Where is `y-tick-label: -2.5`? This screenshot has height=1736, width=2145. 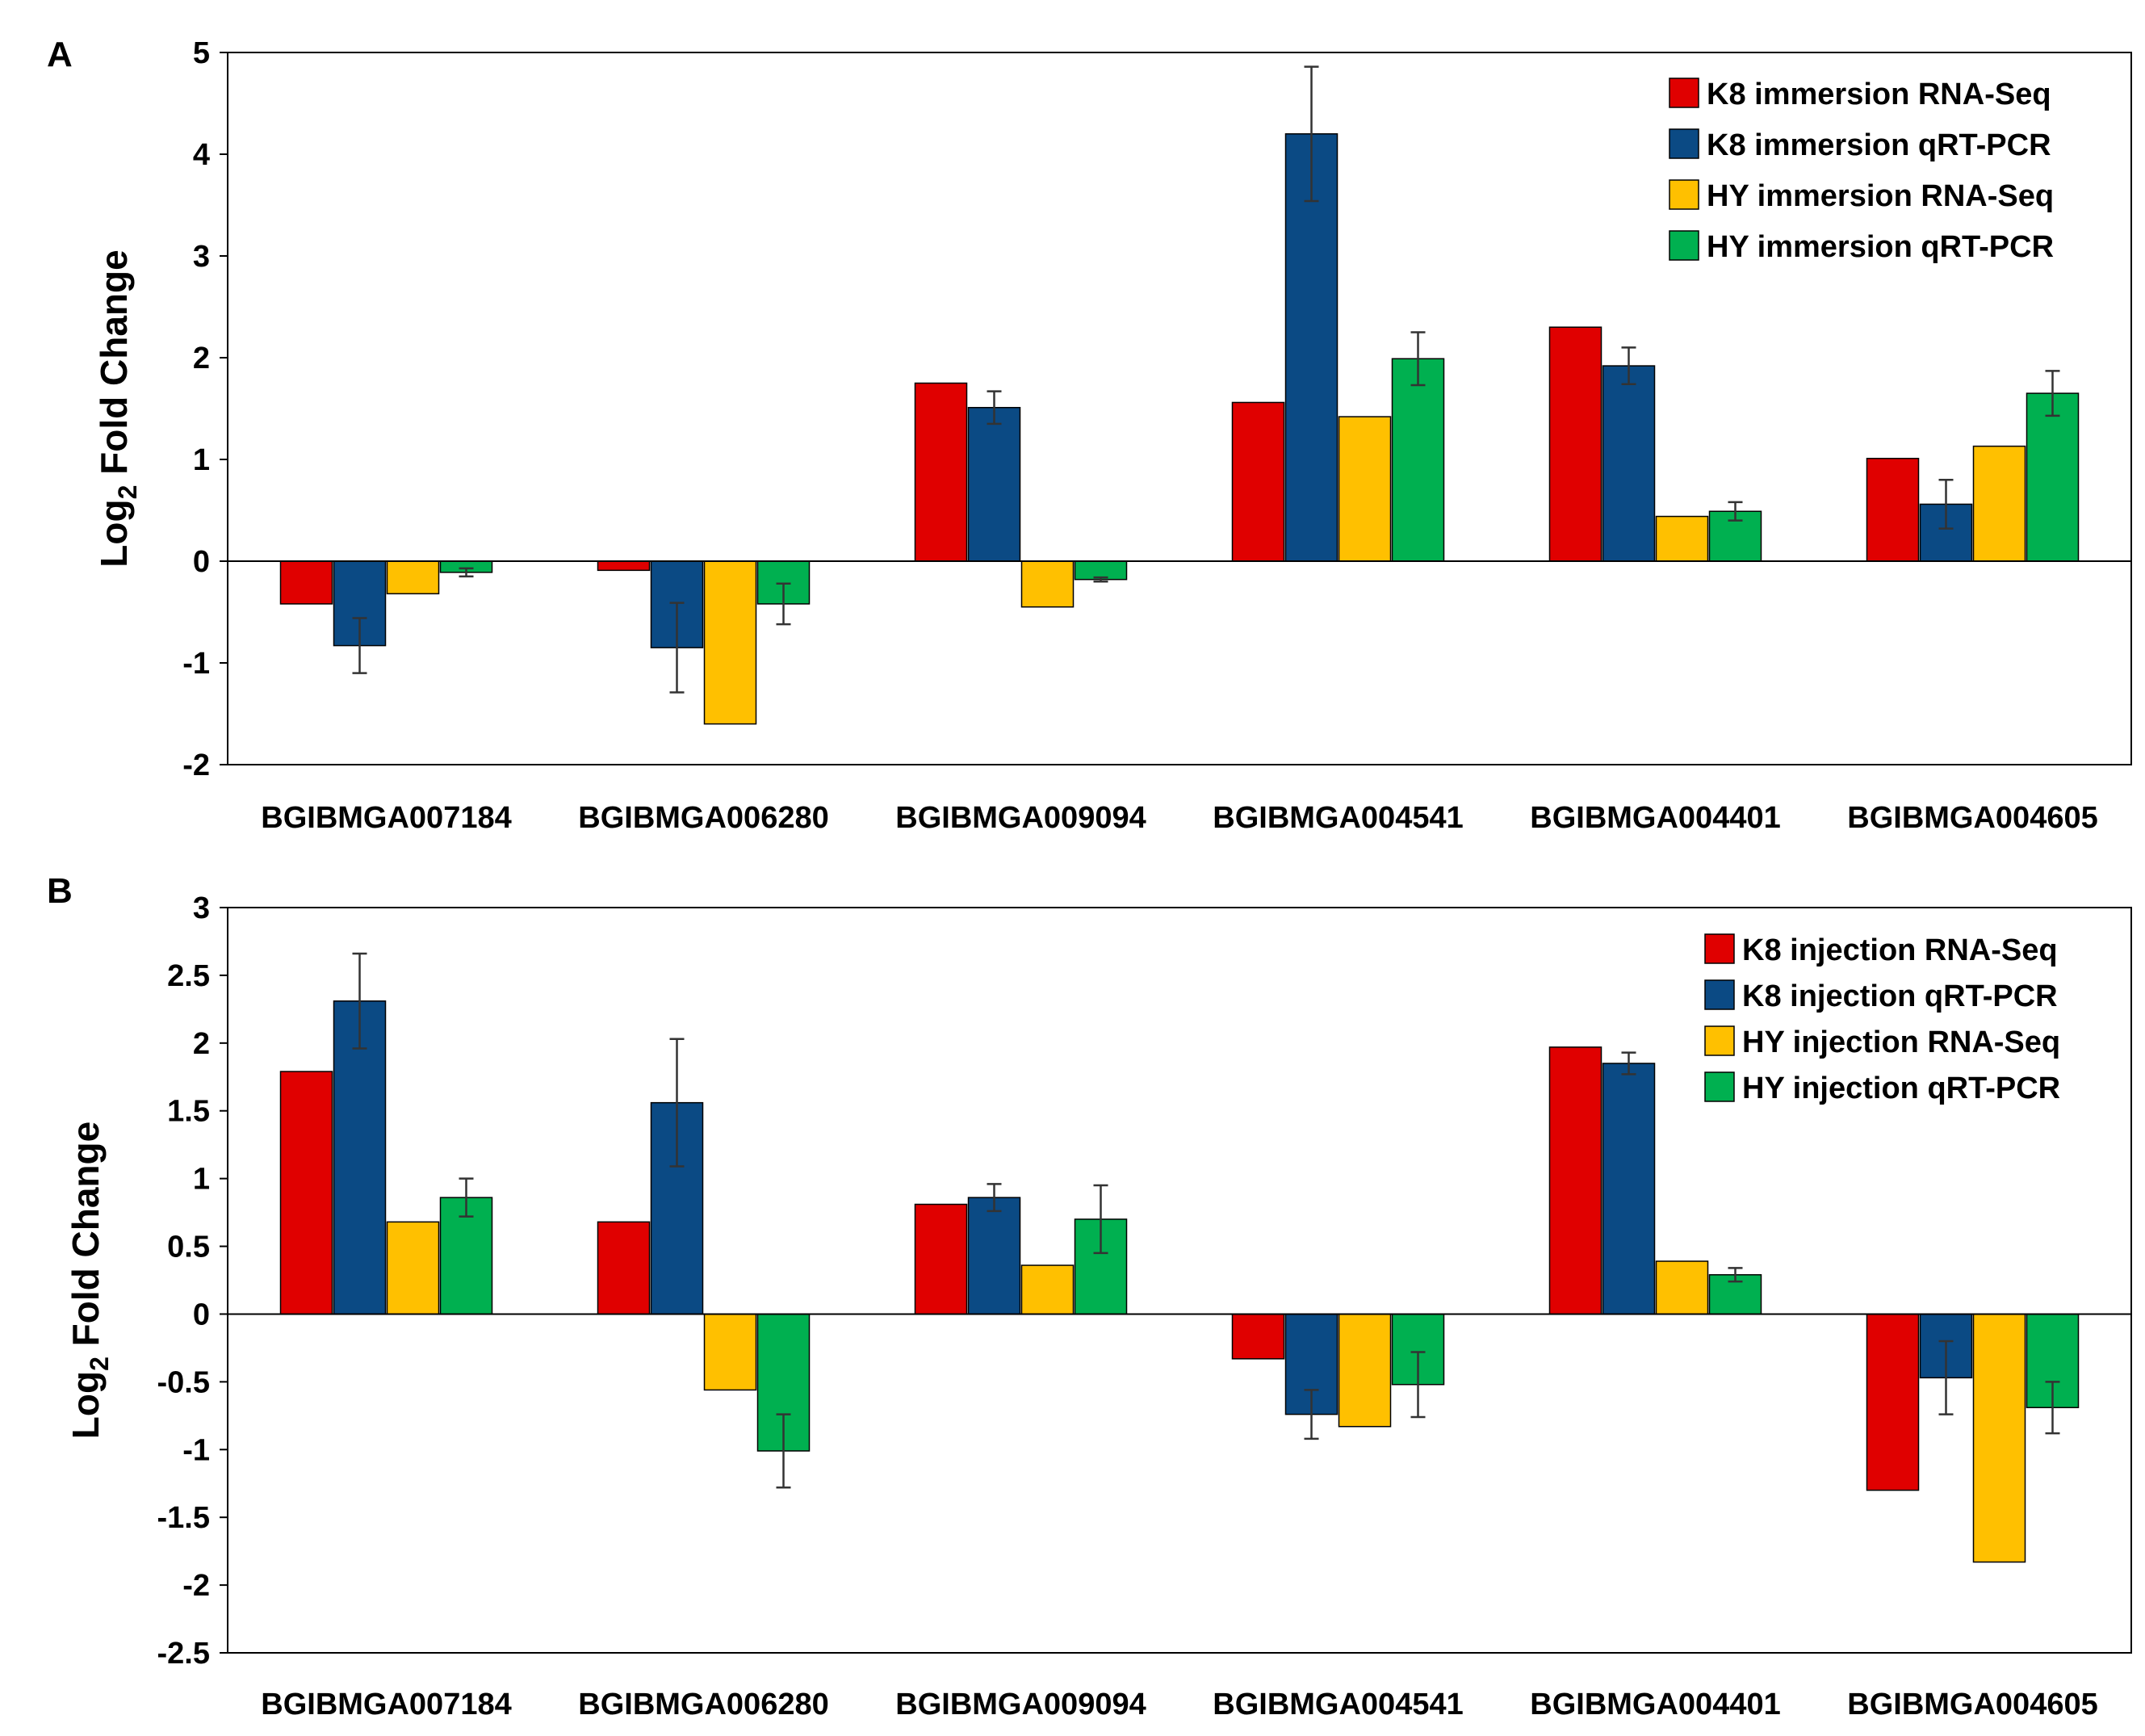
y-tick-label: -2.5 is located at coordinates (183, 1654).